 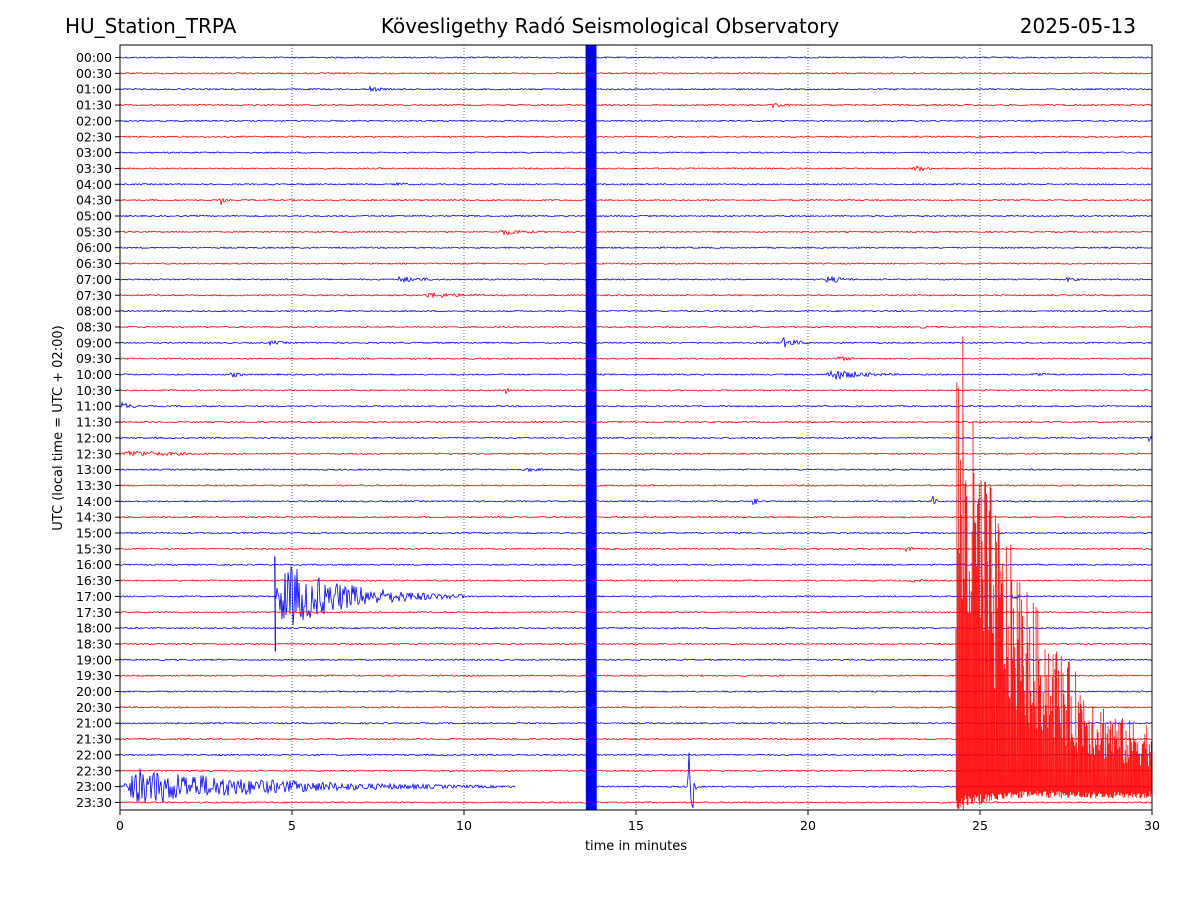 I want to click on y-tick-label: 09:30, so click(x=94, y=358).